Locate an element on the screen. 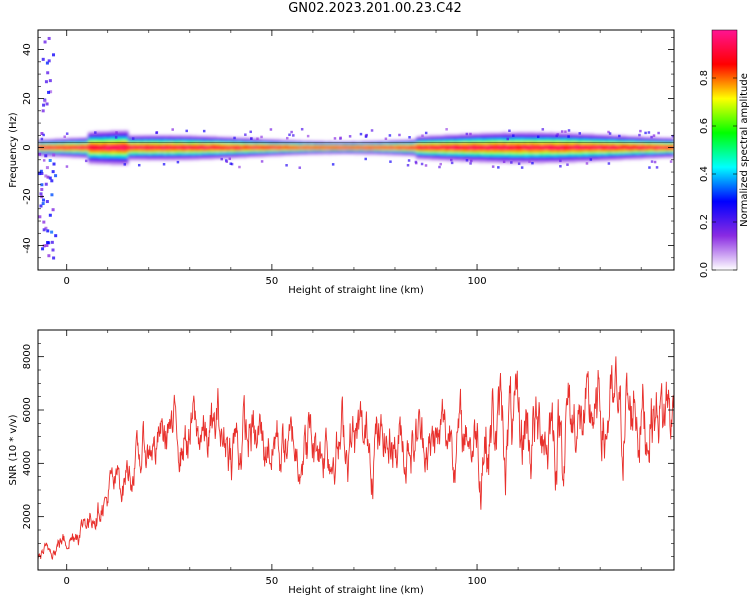 The width and height of the screenshot is (750, 600). snr-y-tick-label: 6000 is located at coordinates (27, 409).